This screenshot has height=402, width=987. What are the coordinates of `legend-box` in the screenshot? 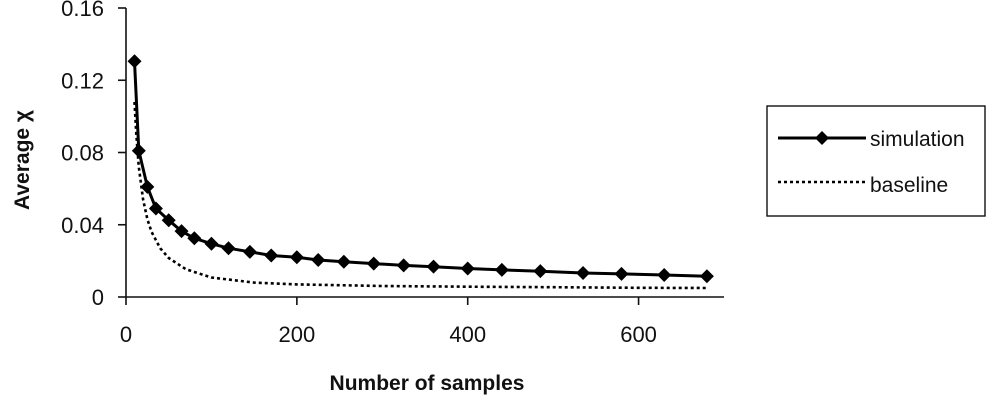 It's located at (876, 161).